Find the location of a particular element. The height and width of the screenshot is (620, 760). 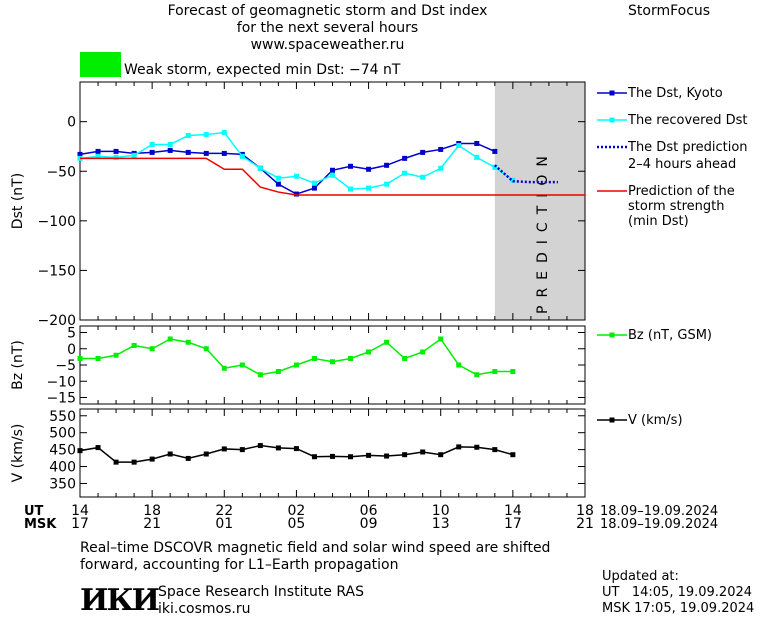

x-tick-label-msk: 13 is located at coordinates (441, 524).